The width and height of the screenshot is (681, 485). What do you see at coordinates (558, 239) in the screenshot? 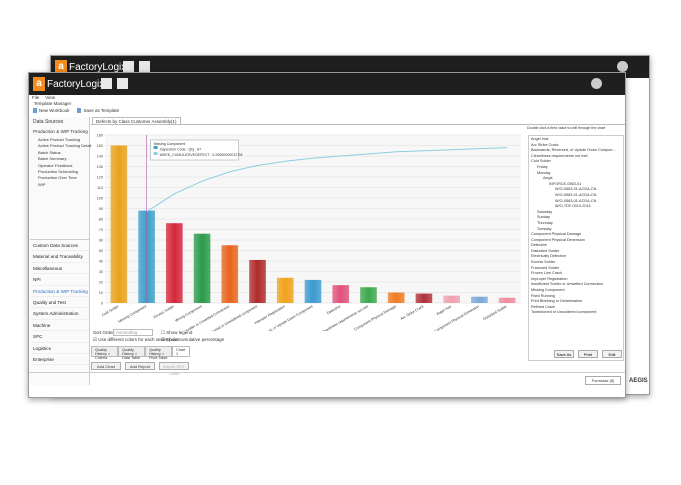
I see `tree-item: Component Physical Dimension` at bounding box center [558, 239].